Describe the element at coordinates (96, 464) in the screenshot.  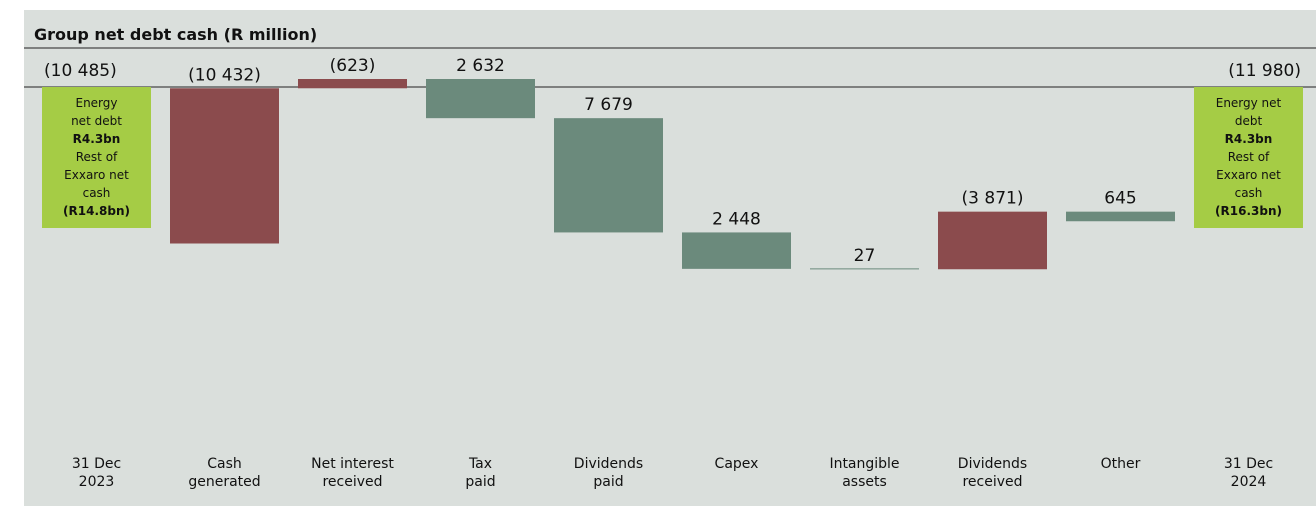
I see `category-label-31-dec-2023: 31 Dec` at that location.